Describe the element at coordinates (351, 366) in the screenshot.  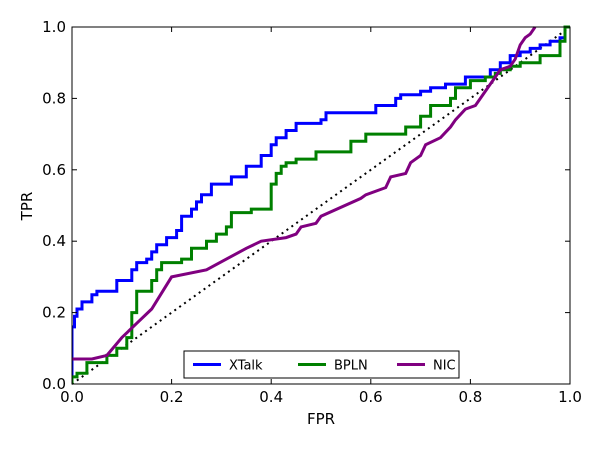
I see `legend-label-bpln: BPLN` at that location.